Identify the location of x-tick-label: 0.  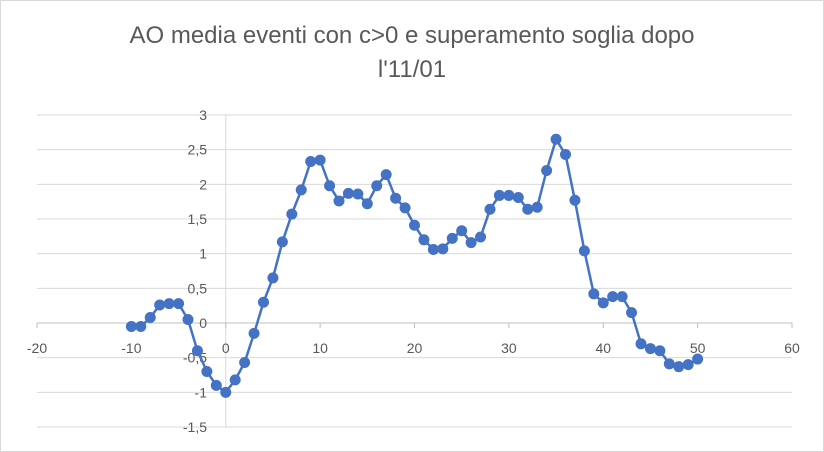
(226, 348).